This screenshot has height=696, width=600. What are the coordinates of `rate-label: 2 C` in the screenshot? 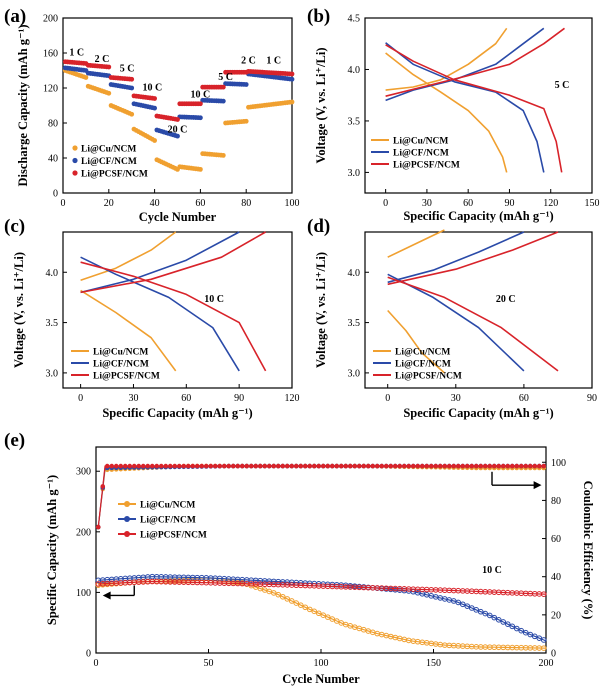 It's located at (248, 61).